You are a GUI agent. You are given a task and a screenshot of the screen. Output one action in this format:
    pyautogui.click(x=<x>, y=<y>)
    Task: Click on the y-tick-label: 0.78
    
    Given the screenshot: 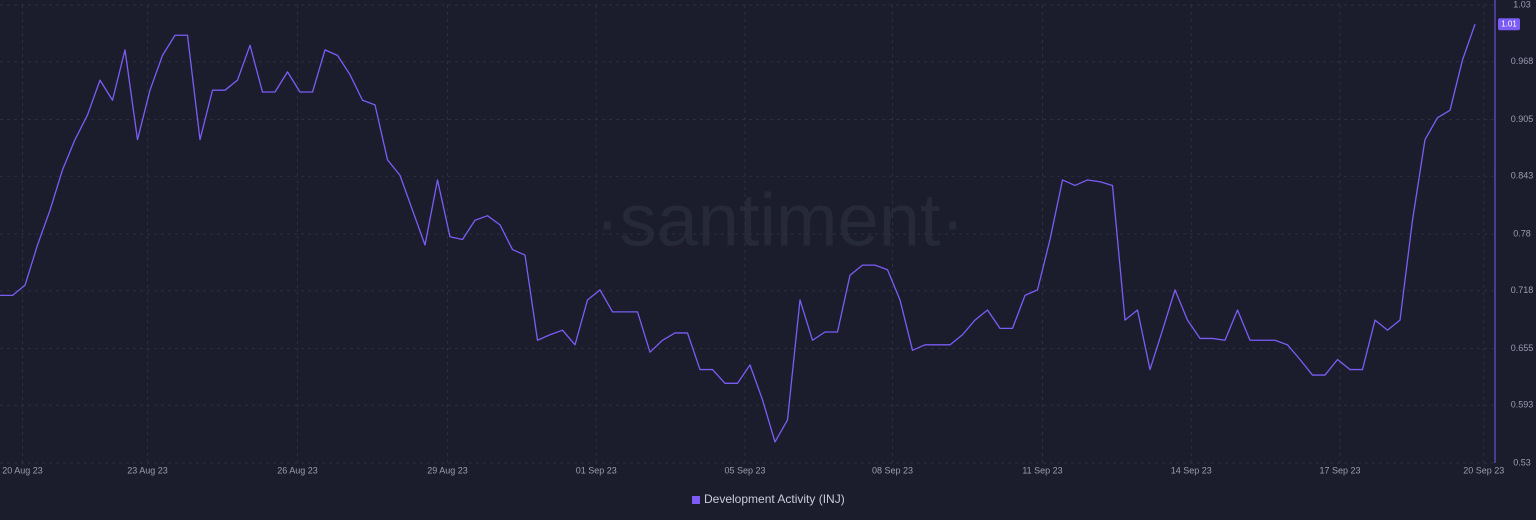 What is the action you would take?
    pyautogui.click(x=1522, y=233)
    